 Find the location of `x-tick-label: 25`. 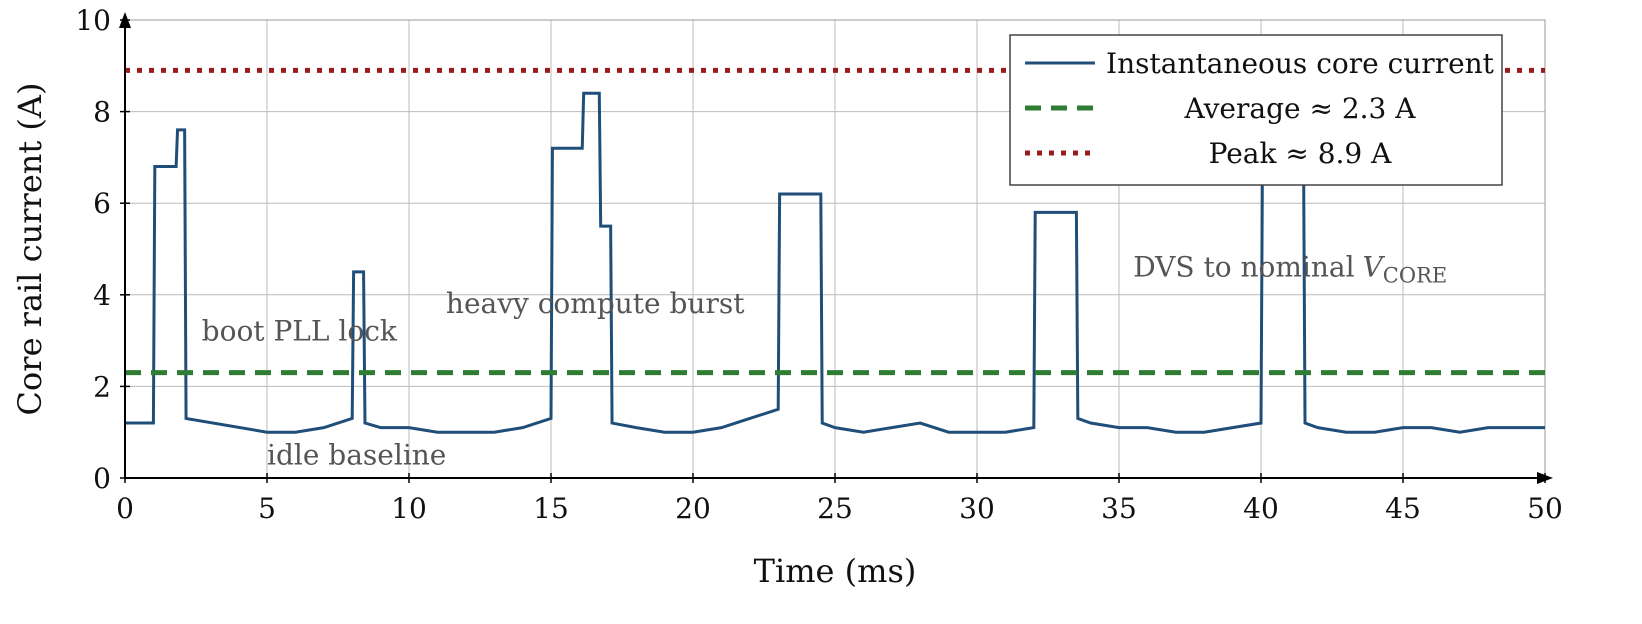

x-tick-label: 25 is located at coordinates (835, 508).